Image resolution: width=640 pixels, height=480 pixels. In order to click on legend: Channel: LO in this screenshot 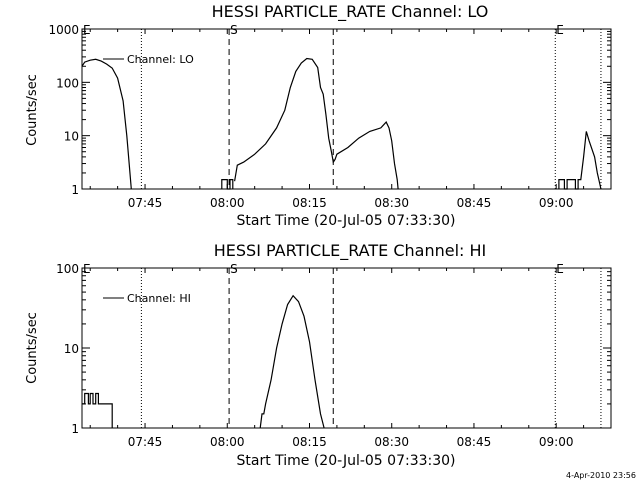, I will do `click(148, 59)`.